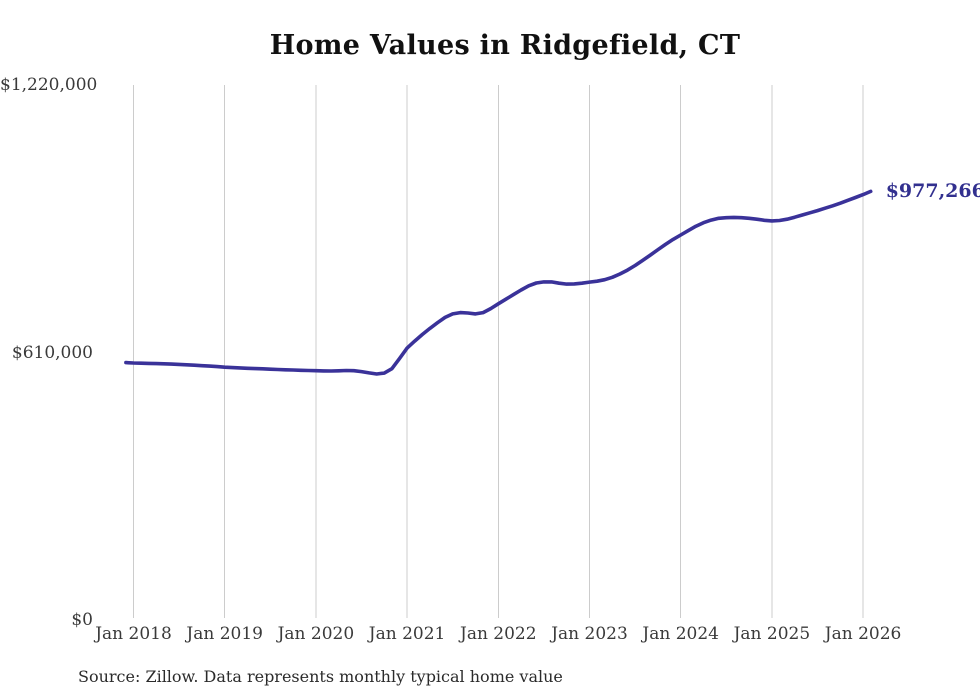  Describe the element at coordinates (49, 85) in the screenshot. I see `y-axis-tick-label: $1,220,000` at that location.